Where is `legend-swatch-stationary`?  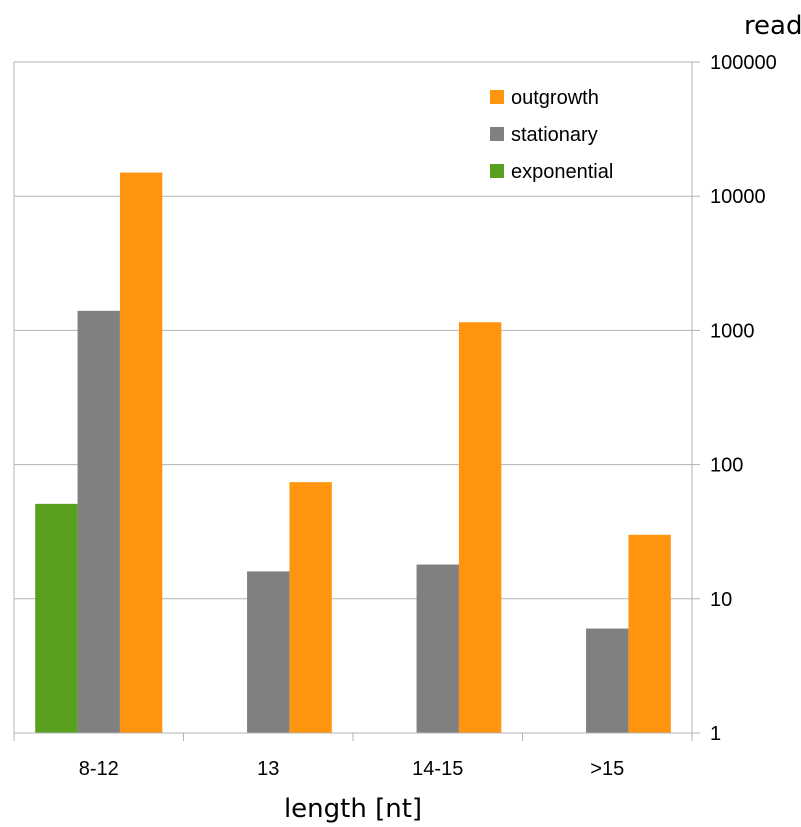 legend-swatch-stationary is located at coordinates (497, 134).